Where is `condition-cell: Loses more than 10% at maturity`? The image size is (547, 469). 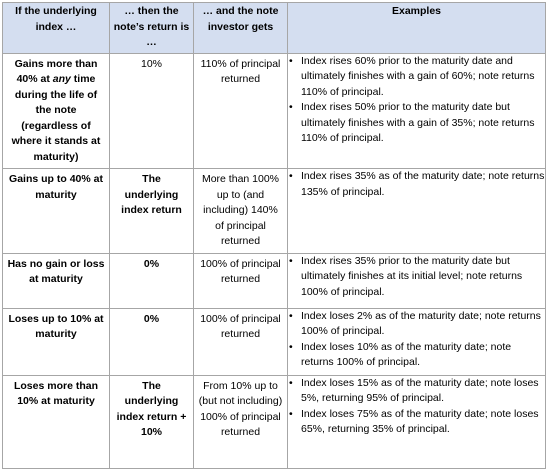
condition-cell: Loses more than 10% at maturity is located at coordinates (56, 421).